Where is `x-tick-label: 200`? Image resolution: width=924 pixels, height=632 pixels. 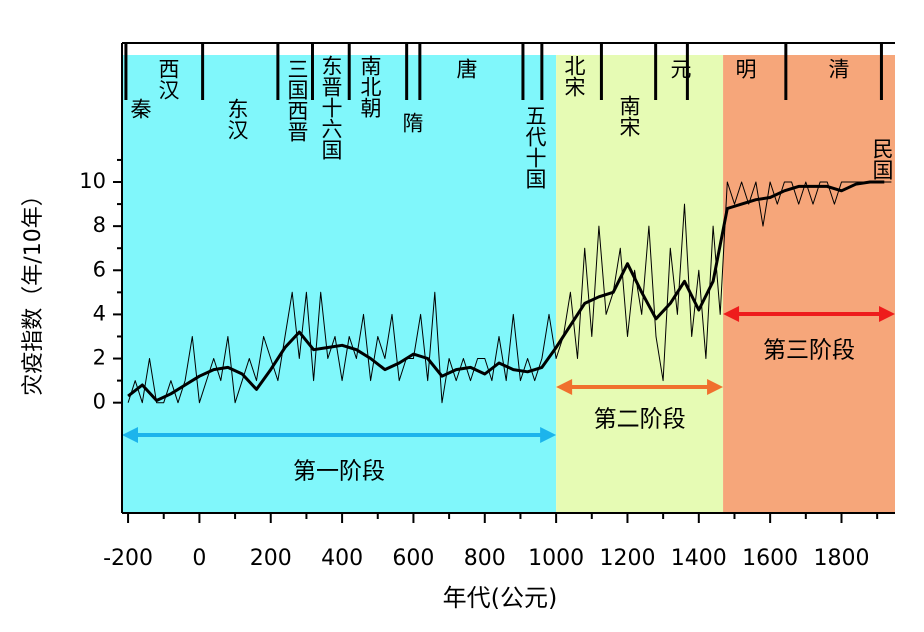
x-tick-label: 200 is located at coordinates (271, 558).